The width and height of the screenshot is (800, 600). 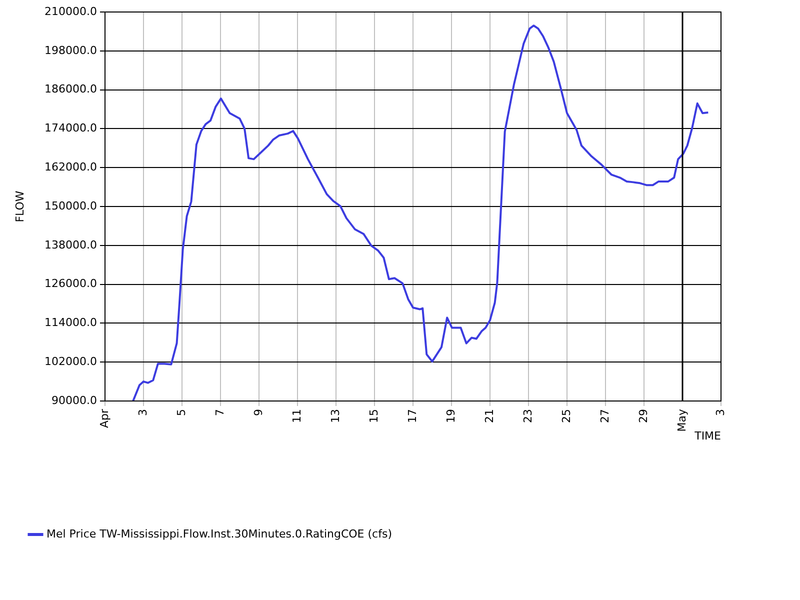 What do you see at coordinates (258, 412) in the screenshot?
I see `x-tick-label: 9` at bounding box center [258, 412].